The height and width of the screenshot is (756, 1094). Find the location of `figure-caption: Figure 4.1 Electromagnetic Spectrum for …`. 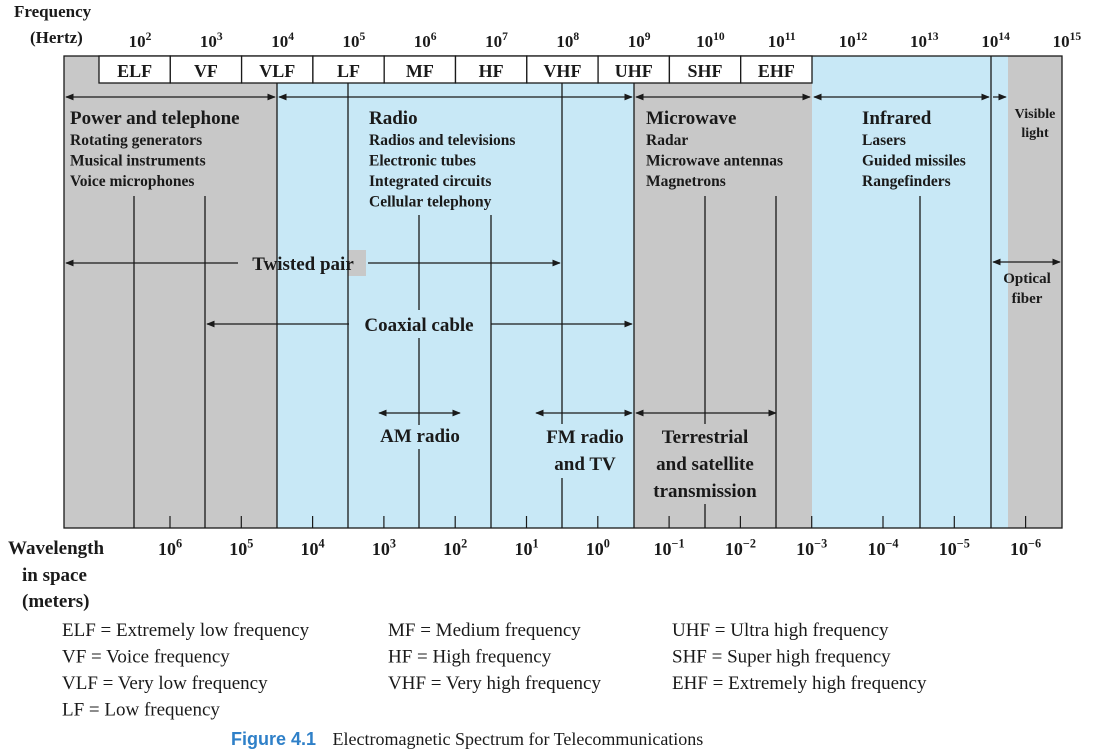

figure-caption: Figure 4.1 Electromagnetic Spectrum for … is located at coordinates (467, 739).